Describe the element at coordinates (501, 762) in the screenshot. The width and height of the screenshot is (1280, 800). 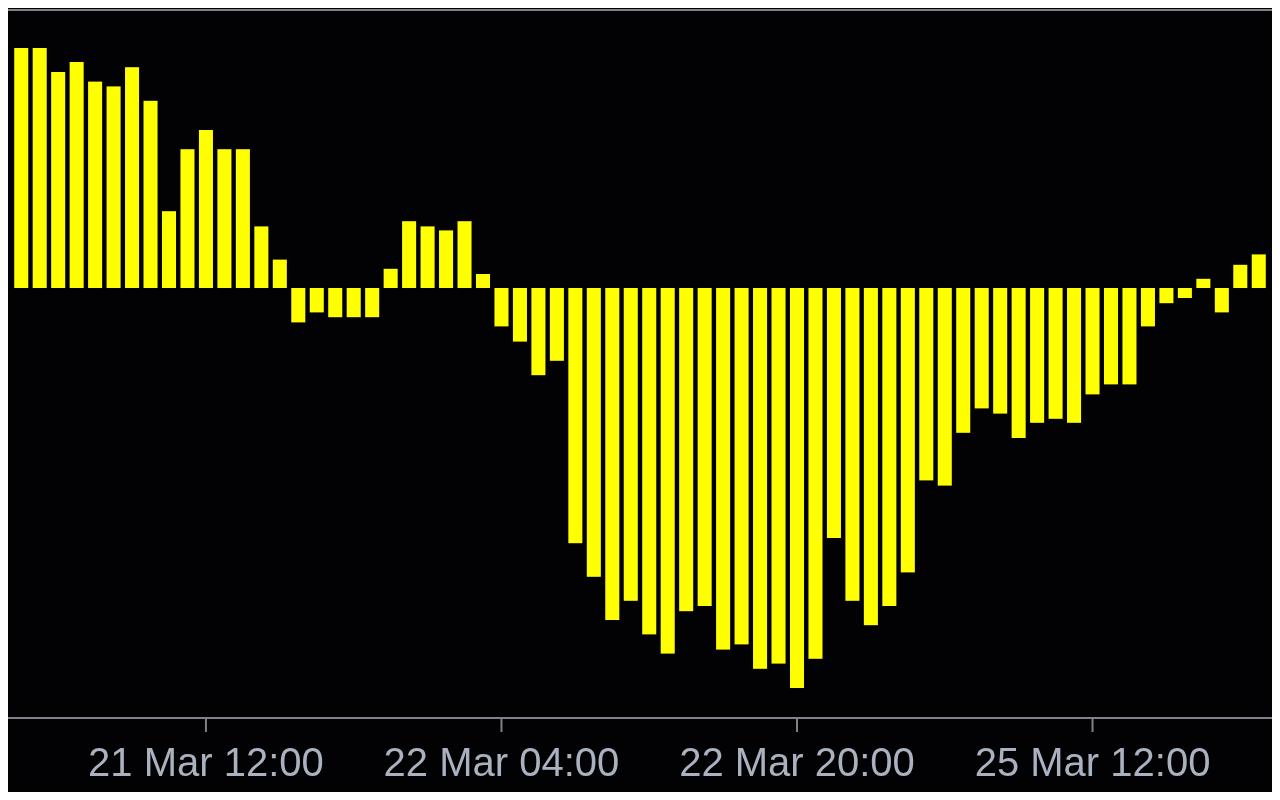
I see `x-tick-label: 22 Mar 04:00` at that location.